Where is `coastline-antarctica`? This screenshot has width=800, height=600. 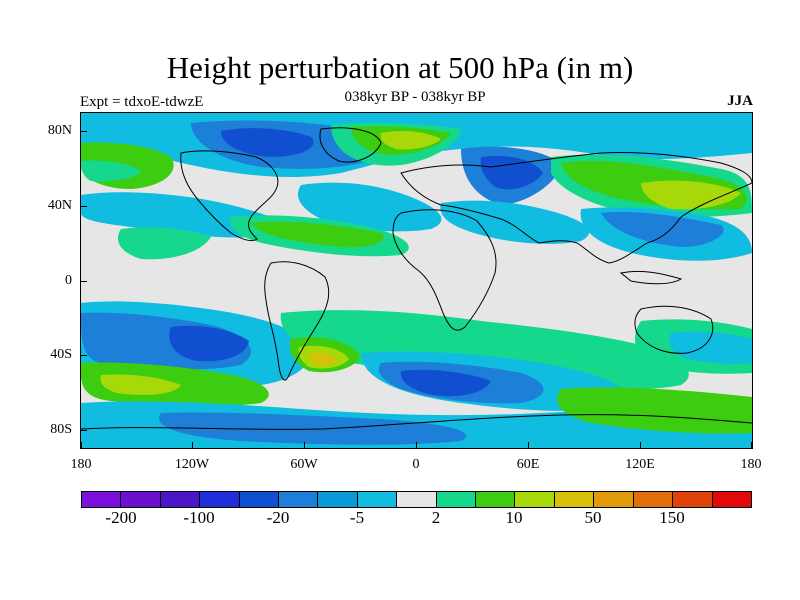
coastline-antarctica is located at coordinates (416, 422).